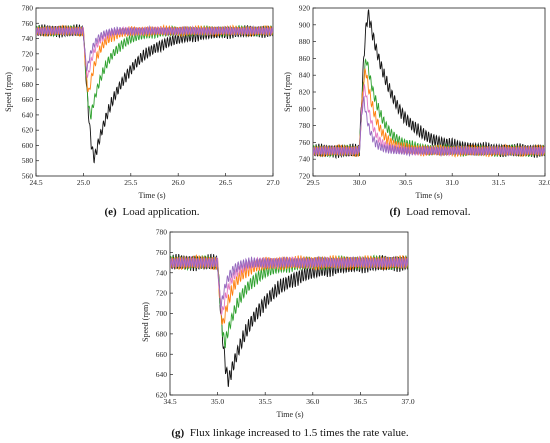  What do you see at coordinates (217, 401) in the screenshot?
I see `x-tick-label: 35.0` at bounding box center [217, 401].